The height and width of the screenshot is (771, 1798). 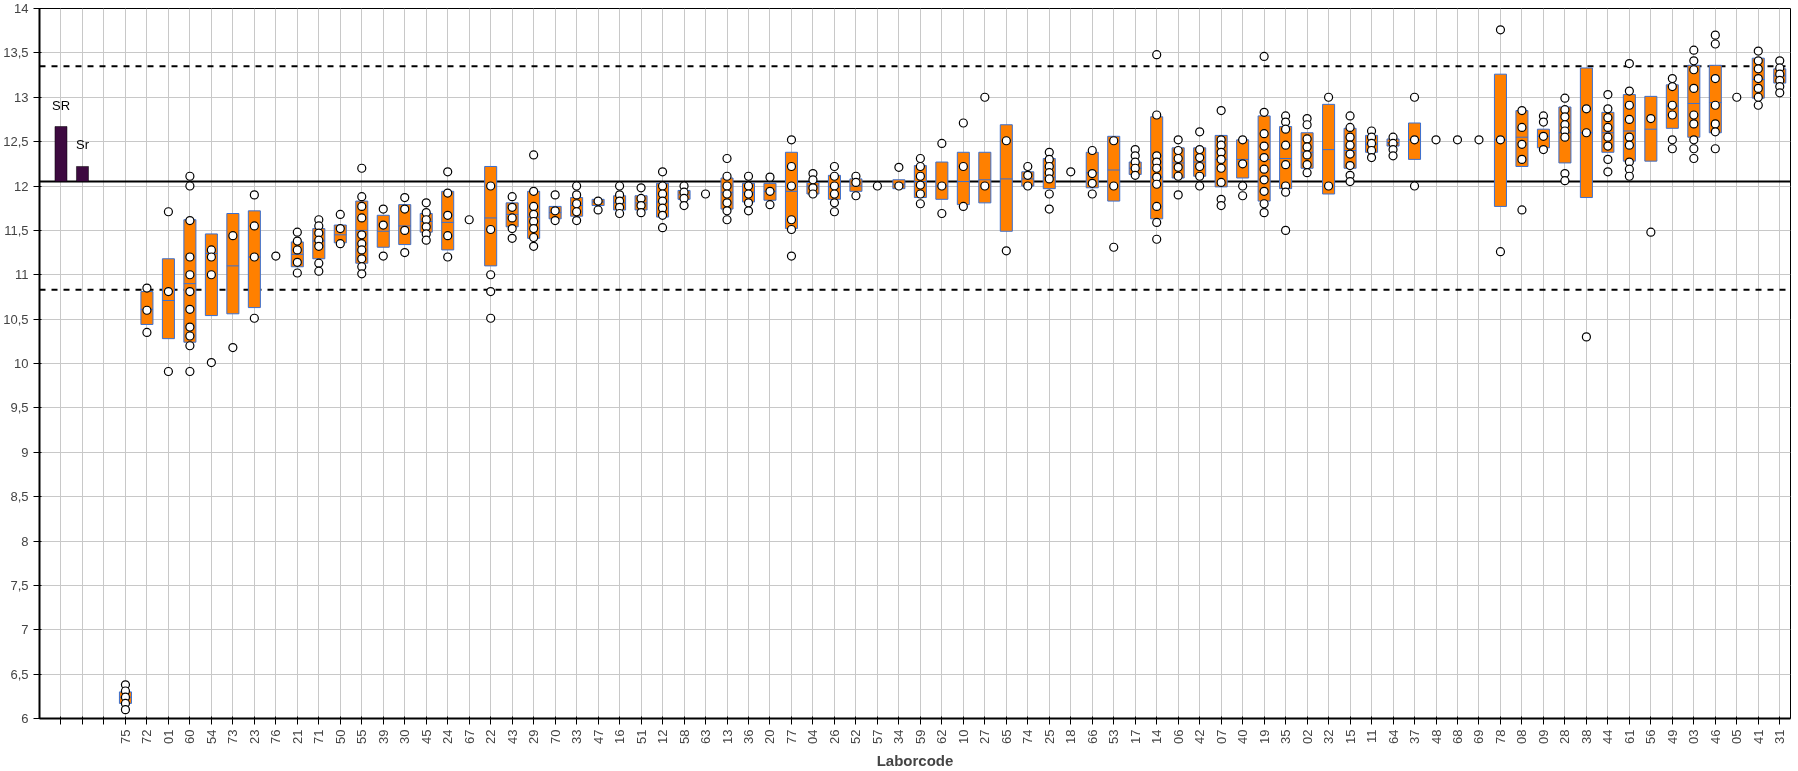 What do you see at coordinates (25, 541) in the screenshot?
I see `y-tick-label: 8` at bounding box center [25, 541].